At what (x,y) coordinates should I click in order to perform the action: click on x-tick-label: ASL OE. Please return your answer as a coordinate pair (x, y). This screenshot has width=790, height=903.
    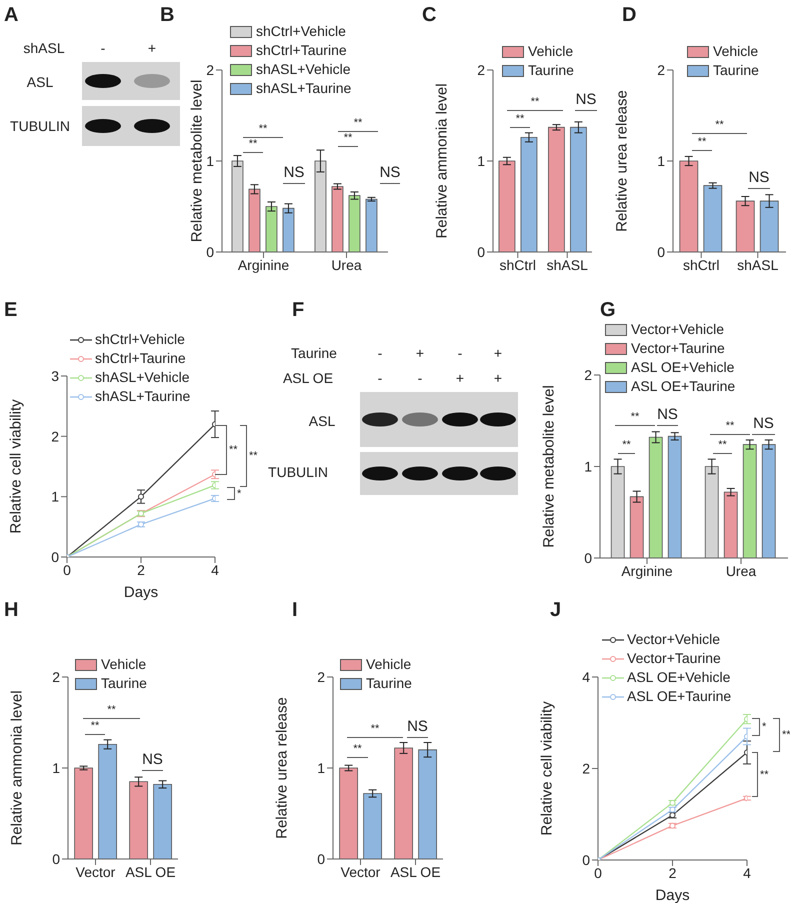
    Looking at the image, I should click on (150, 872).